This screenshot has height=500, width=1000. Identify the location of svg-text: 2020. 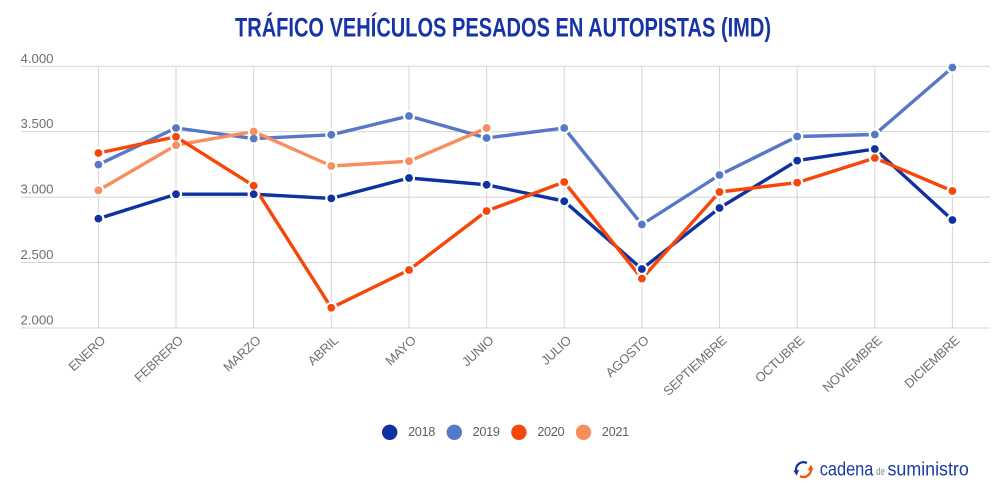
(550, 431).